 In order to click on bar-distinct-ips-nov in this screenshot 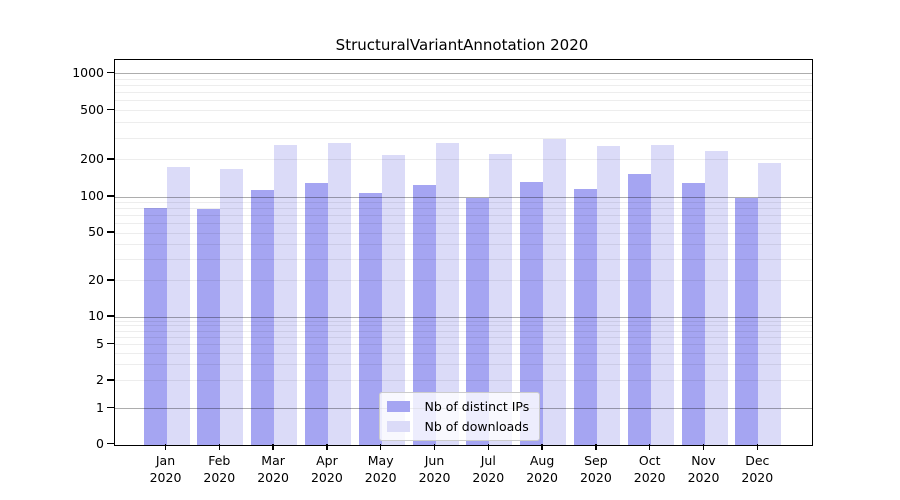, I will do `click(693, 313)`.